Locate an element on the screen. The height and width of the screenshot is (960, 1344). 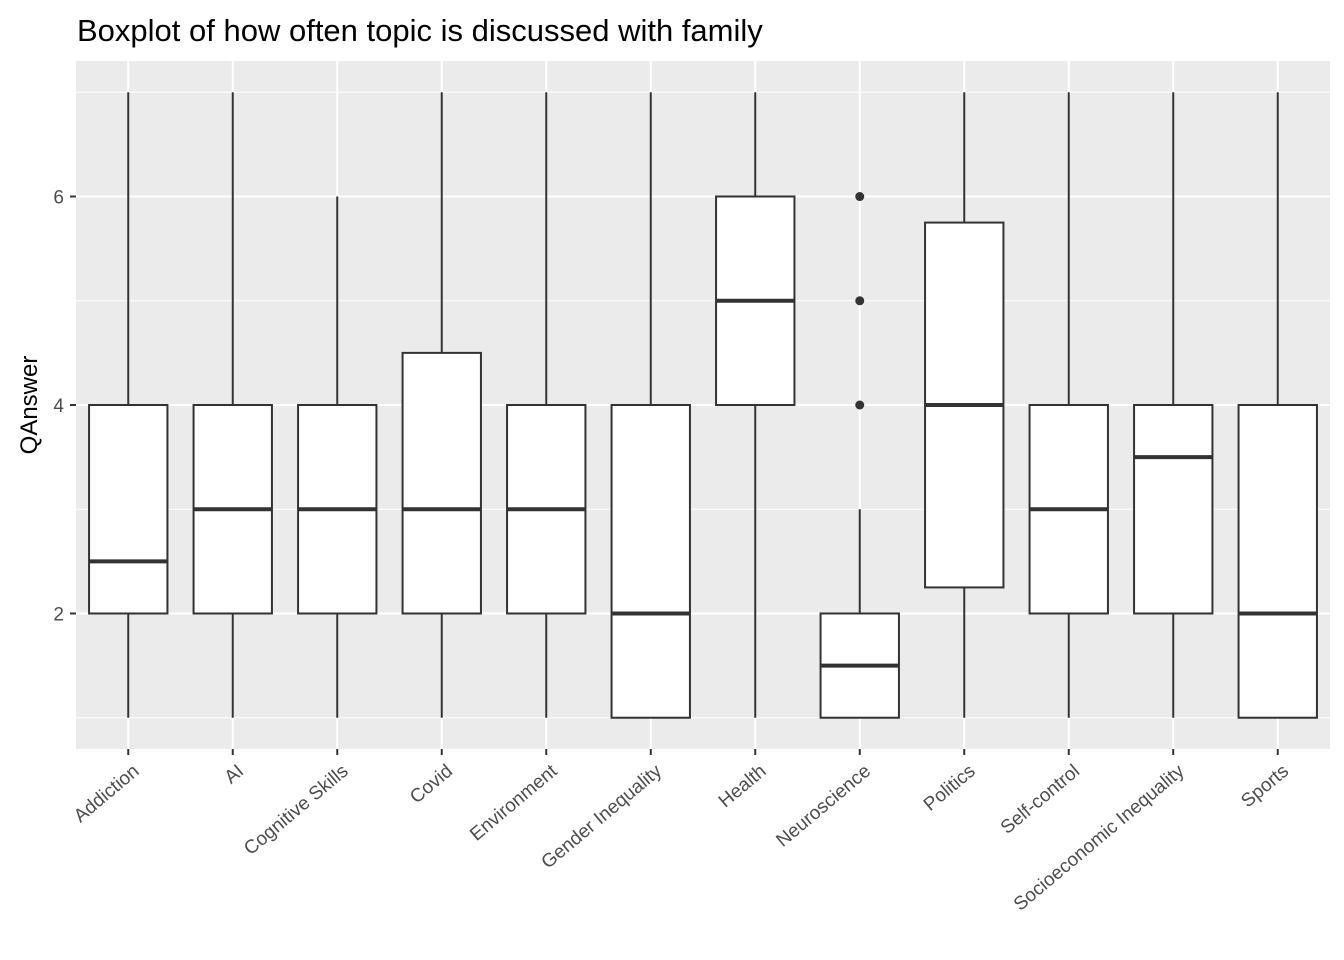
x-tick-label: Politics is located at coordinates (950, 788).